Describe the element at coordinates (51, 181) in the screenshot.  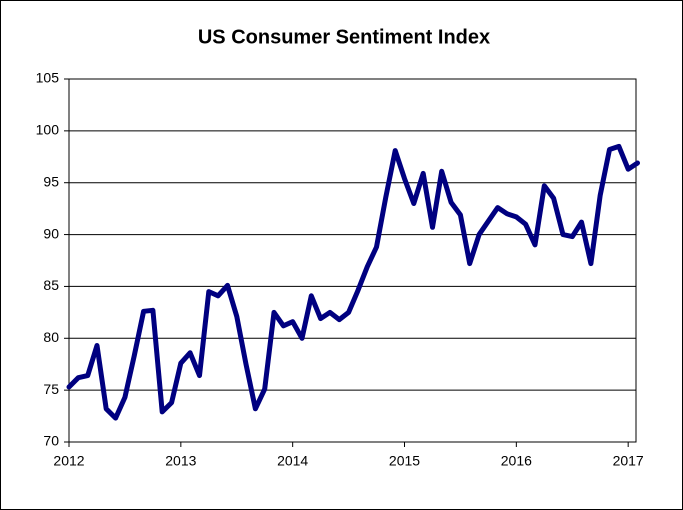
I see `y-tick-label: 95` at that location.